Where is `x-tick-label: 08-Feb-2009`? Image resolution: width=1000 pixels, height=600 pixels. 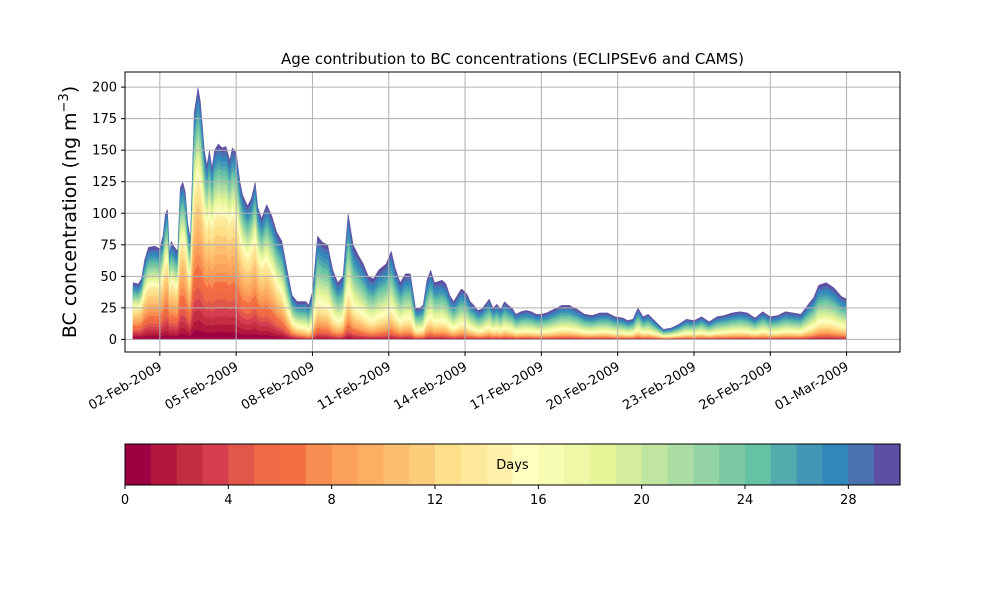 x-tick-label: 08-Feb-2009 is located at coordinates (278, 386).